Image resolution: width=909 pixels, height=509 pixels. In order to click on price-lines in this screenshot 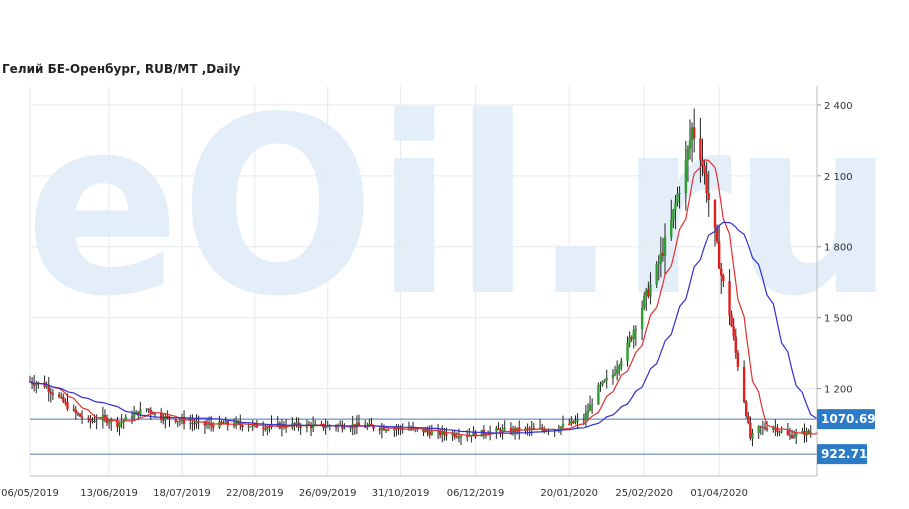, I will do `click(423, 436)`.